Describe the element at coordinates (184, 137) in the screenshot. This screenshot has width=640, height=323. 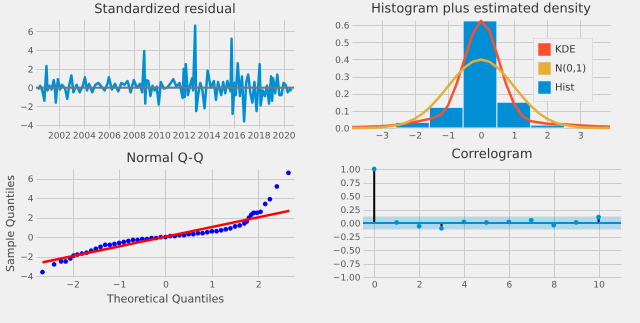
I see `x-tick-label: 2012` at that location.